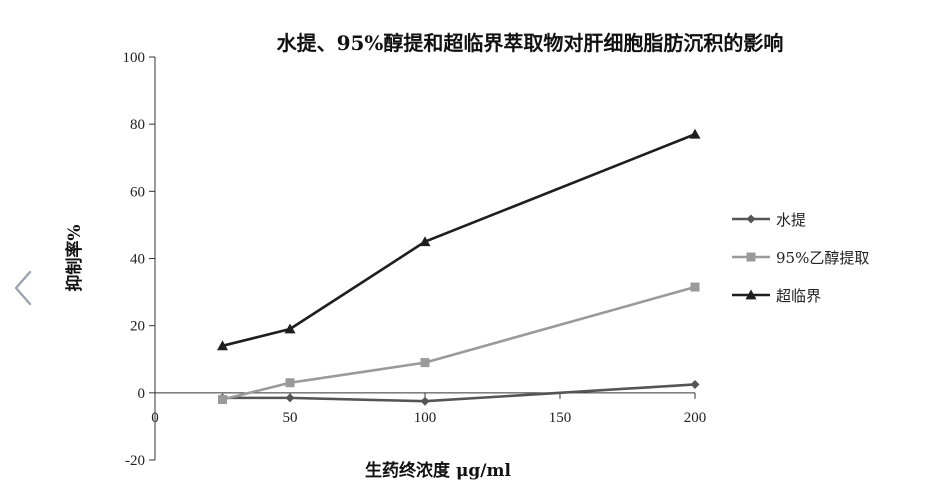 The width and height of the screenshot is (929, 488). Describe the element at coordinates (134, 58) in the screenshot. I see `y-tick-label: 100` at that location.